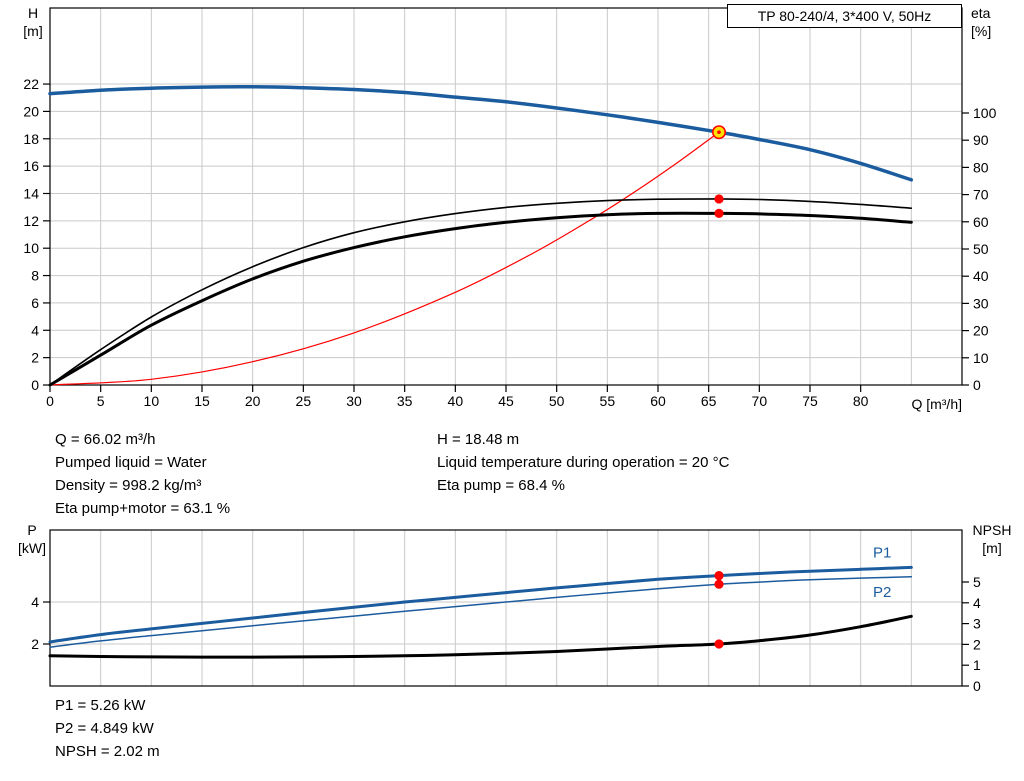 This screenshot has height=781, width=1024. I want to click on info-p1: P1 = 5.26 kW, so click(100, 705).